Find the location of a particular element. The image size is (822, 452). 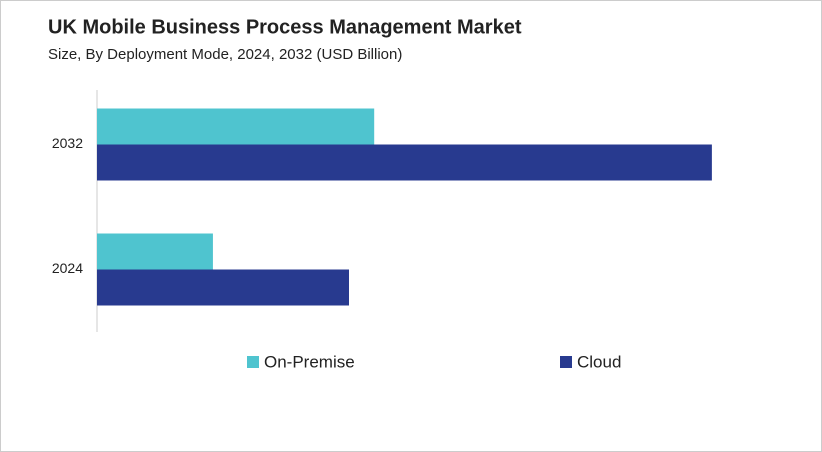

y-tick-label: 2032 is located at coordinates (67, 143).